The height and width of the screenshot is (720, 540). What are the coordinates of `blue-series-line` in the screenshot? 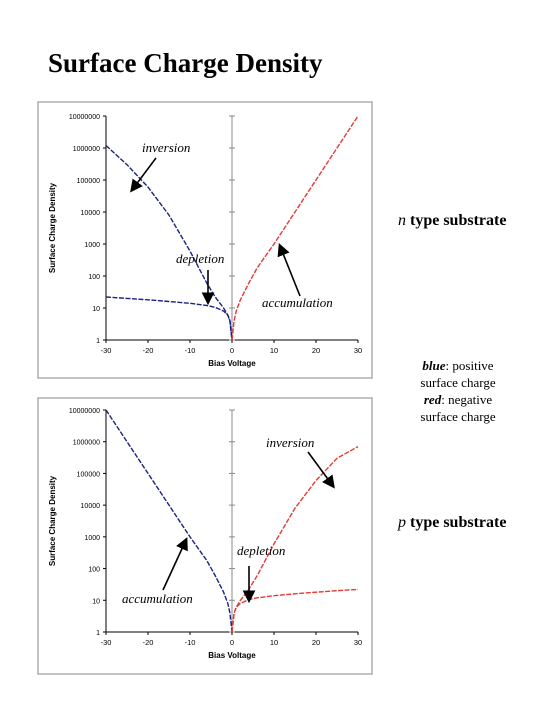 It's located at (169, 521).